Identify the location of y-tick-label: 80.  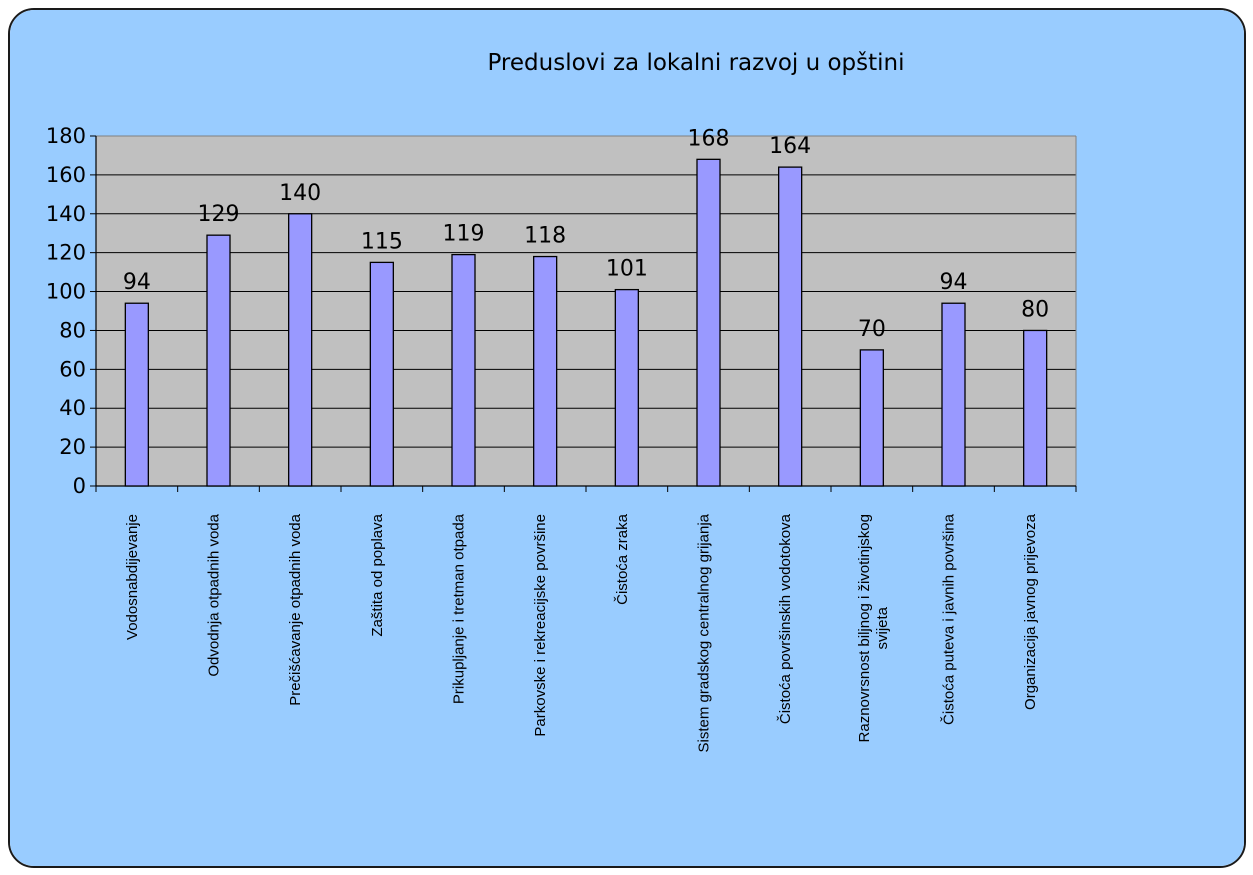
(72, 330).